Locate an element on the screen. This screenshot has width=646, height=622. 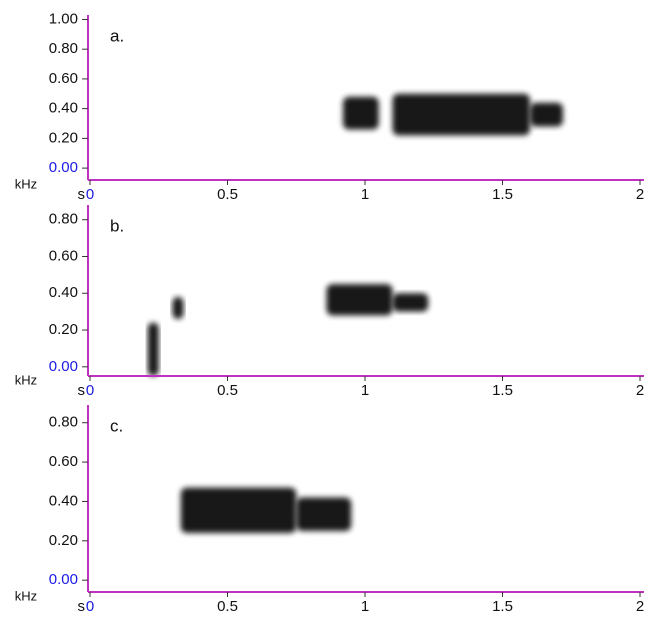
panel-label: a. is located at coordinates (117, 35).